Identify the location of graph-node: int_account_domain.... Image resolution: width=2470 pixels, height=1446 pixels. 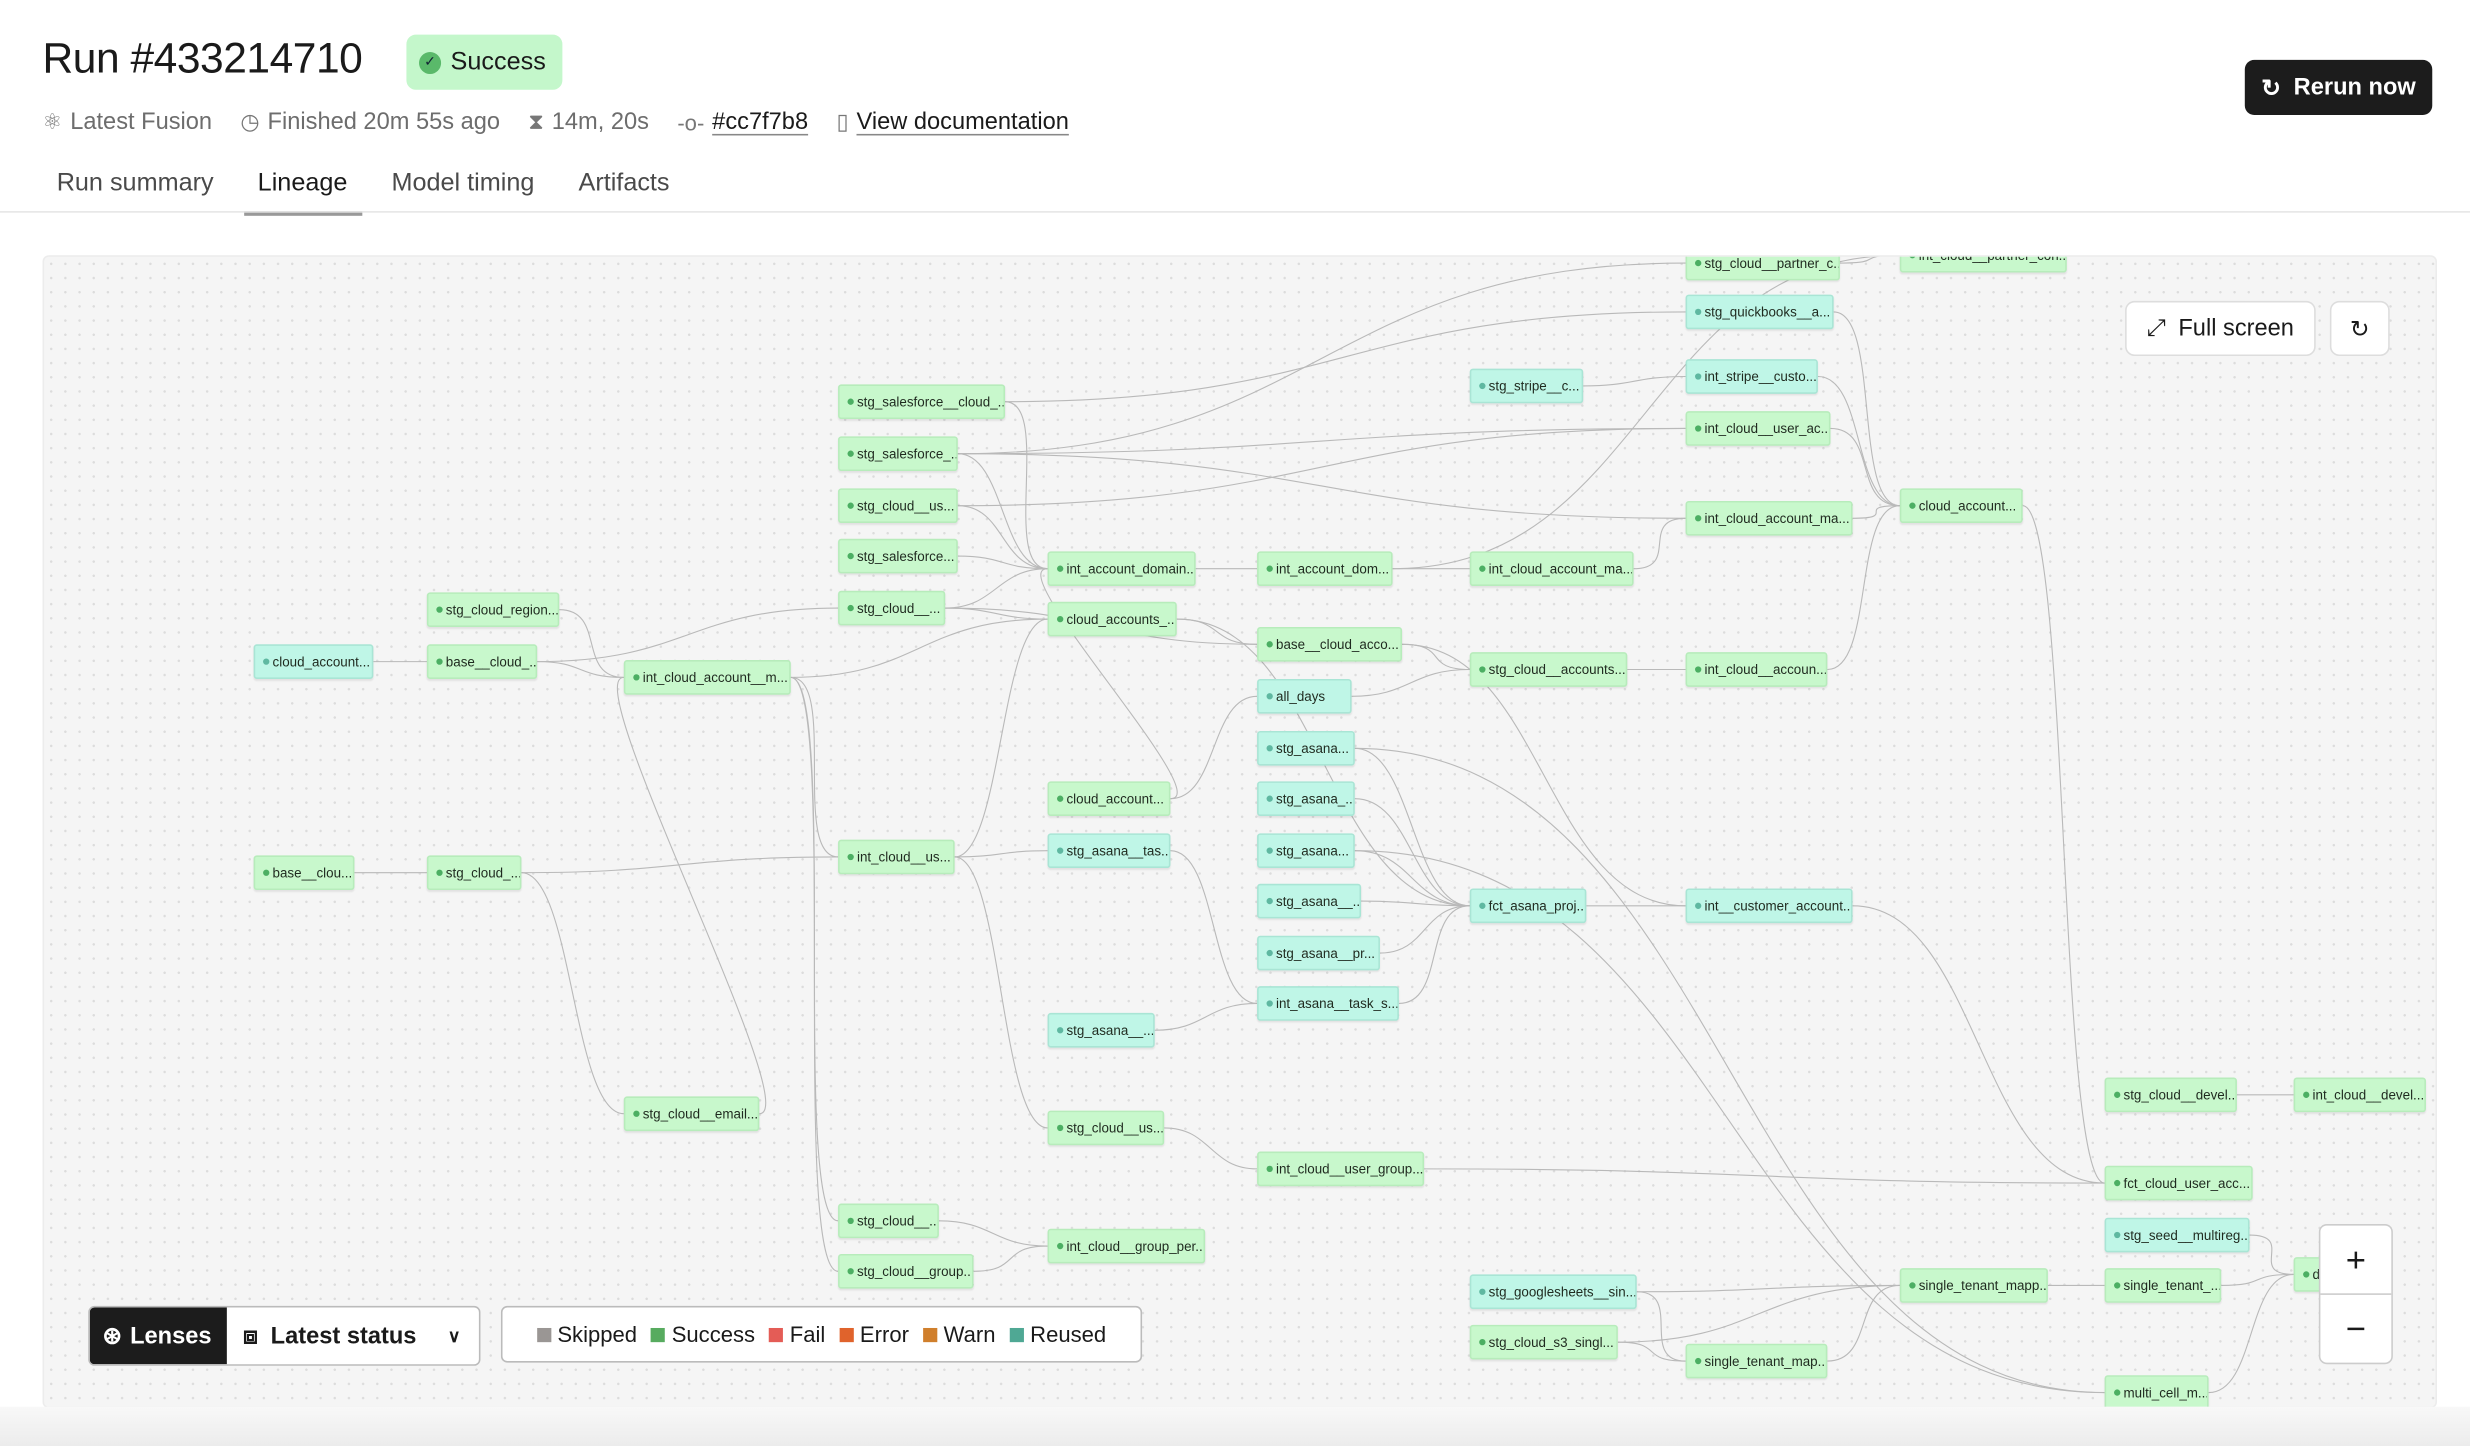
(1121, 569).